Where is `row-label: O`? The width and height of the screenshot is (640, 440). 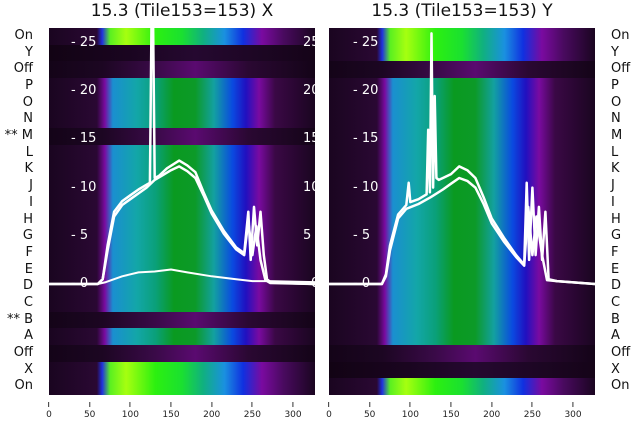 row-label: O is located at coordinates (616, 102).